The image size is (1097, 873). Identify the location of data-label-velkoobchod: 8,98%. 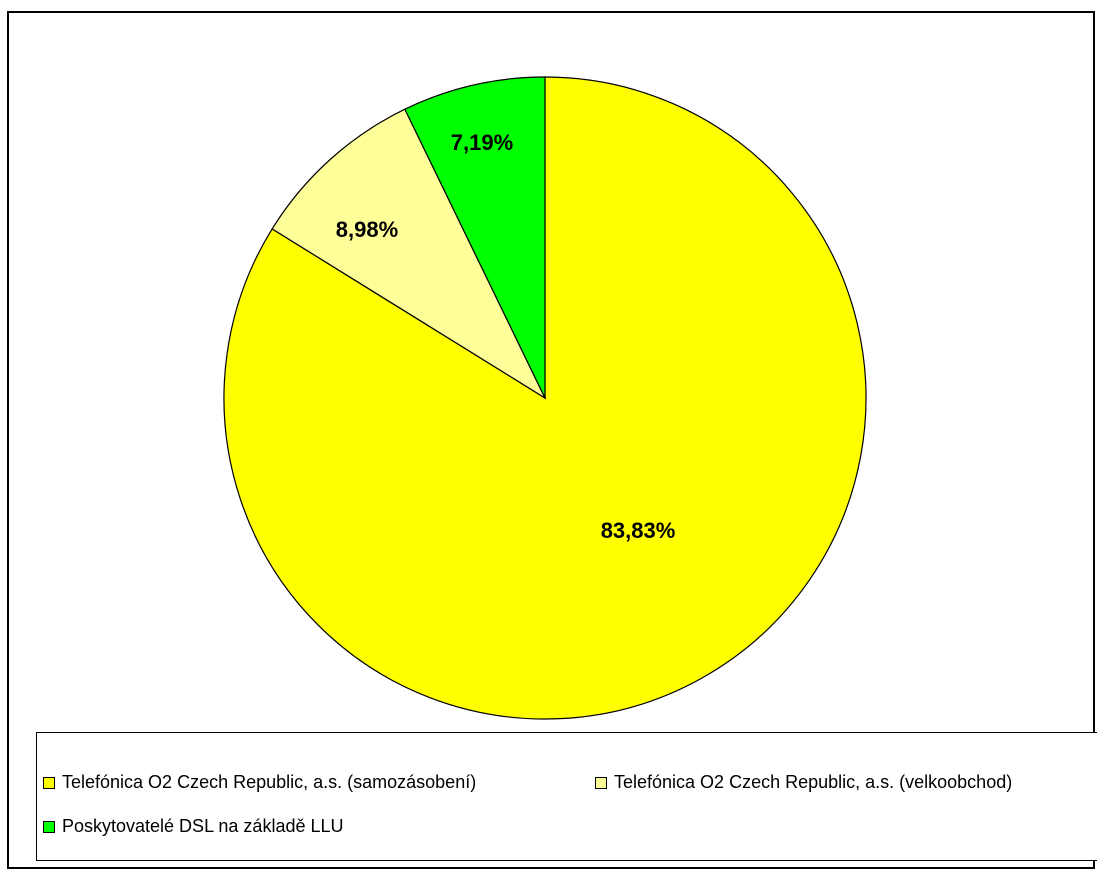
(367, 229).